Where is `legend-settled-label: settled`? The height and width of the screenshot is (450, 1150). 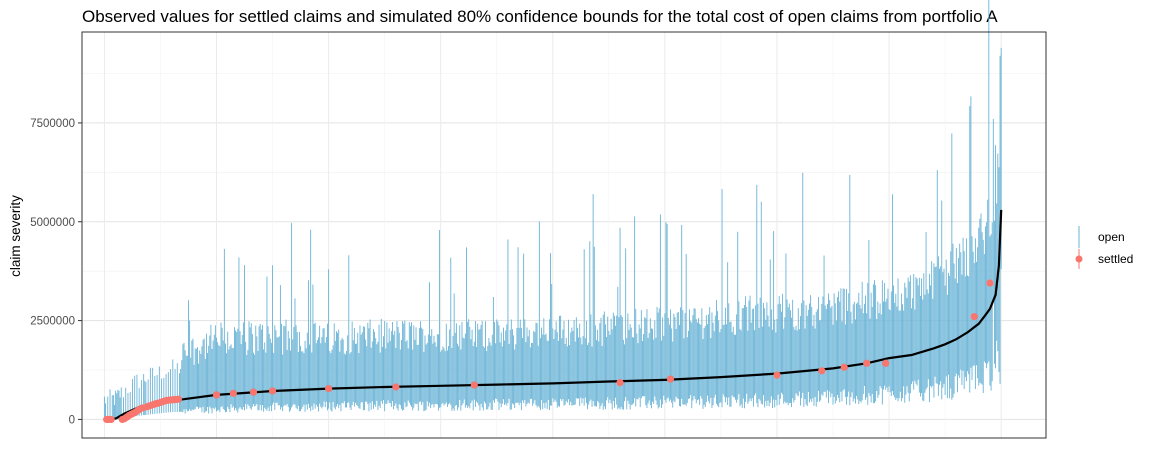
legend-settled-label: settled is located at coordinates (1115, 259).